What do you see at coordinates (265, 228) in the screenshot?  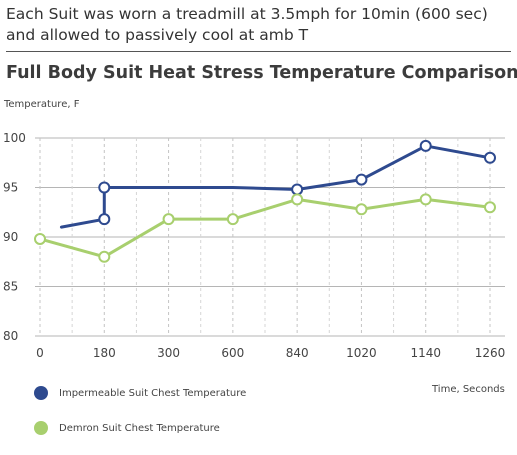 I see `series-line-demron` at bounding box center [265, 228].